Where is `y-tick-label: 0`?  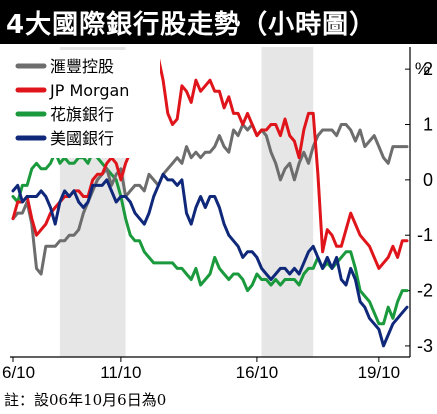
y-tick-label: 0 is located at coordinates (428, 180).